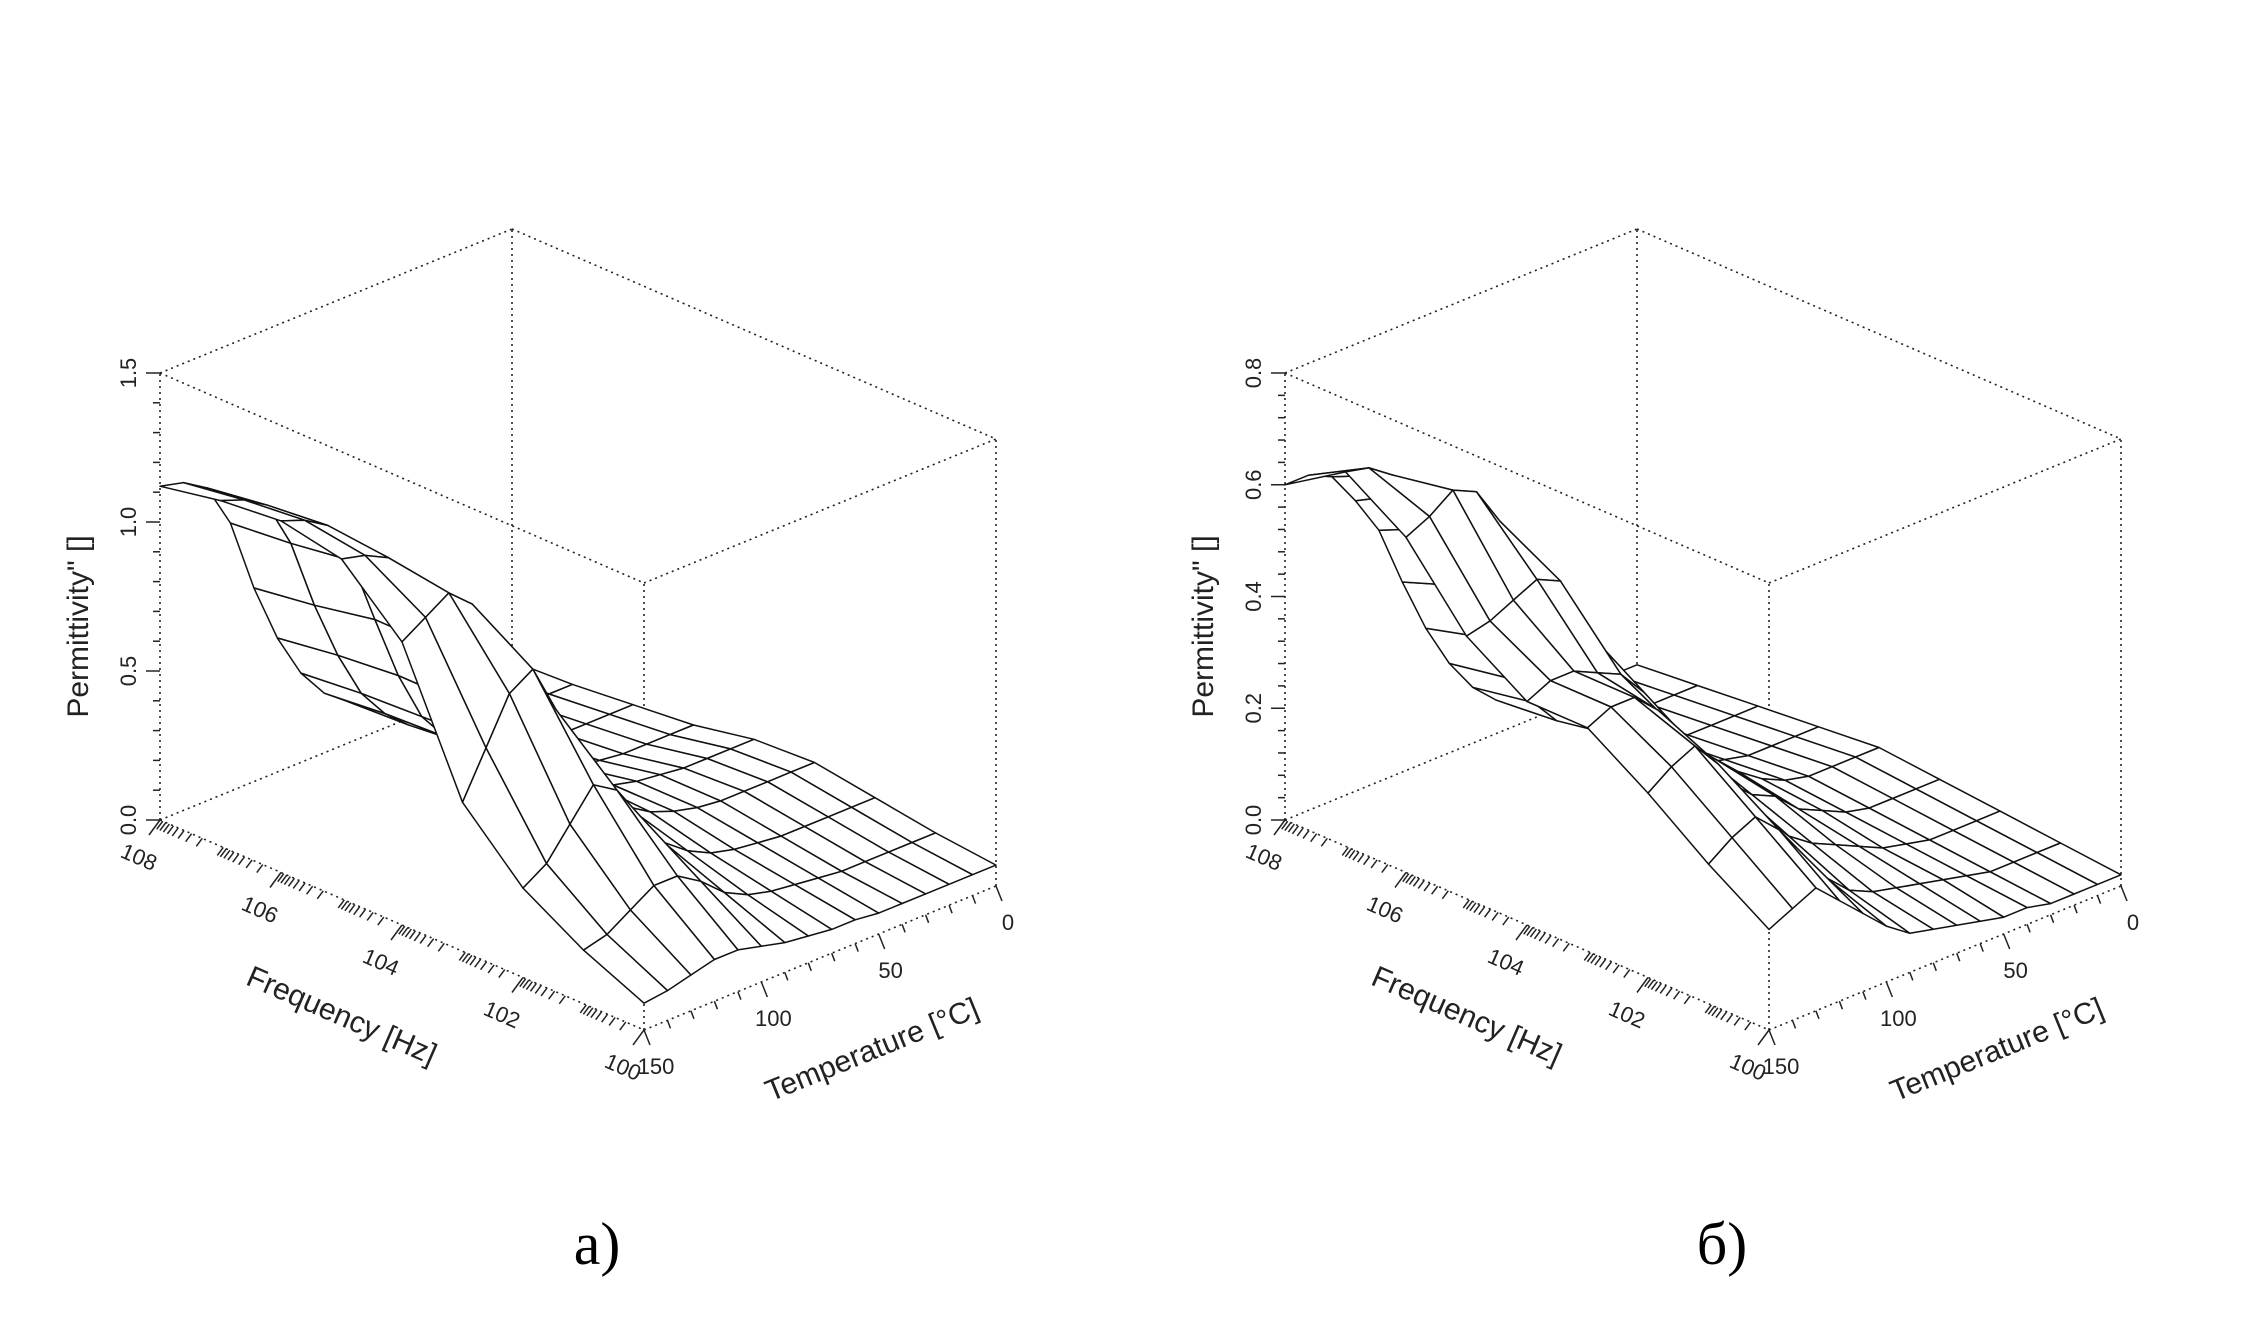 The height and width of the screenshot is (1320, 2251). Describe the element at coordinates (656, 1066) in the screenshot. I see `temperature-tick-label: 150` at that location.